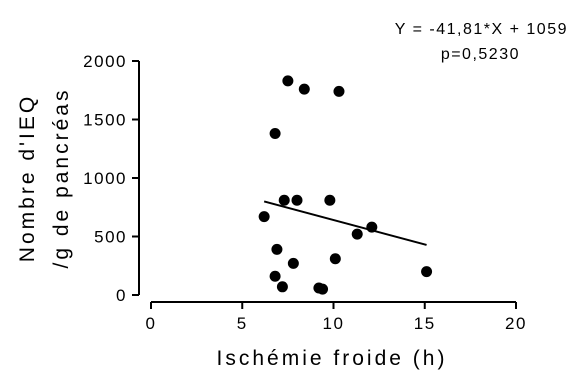  Describe the element at coordinates (516, 323) in the screenshot. I see `x-tick-label: 20` at that location.